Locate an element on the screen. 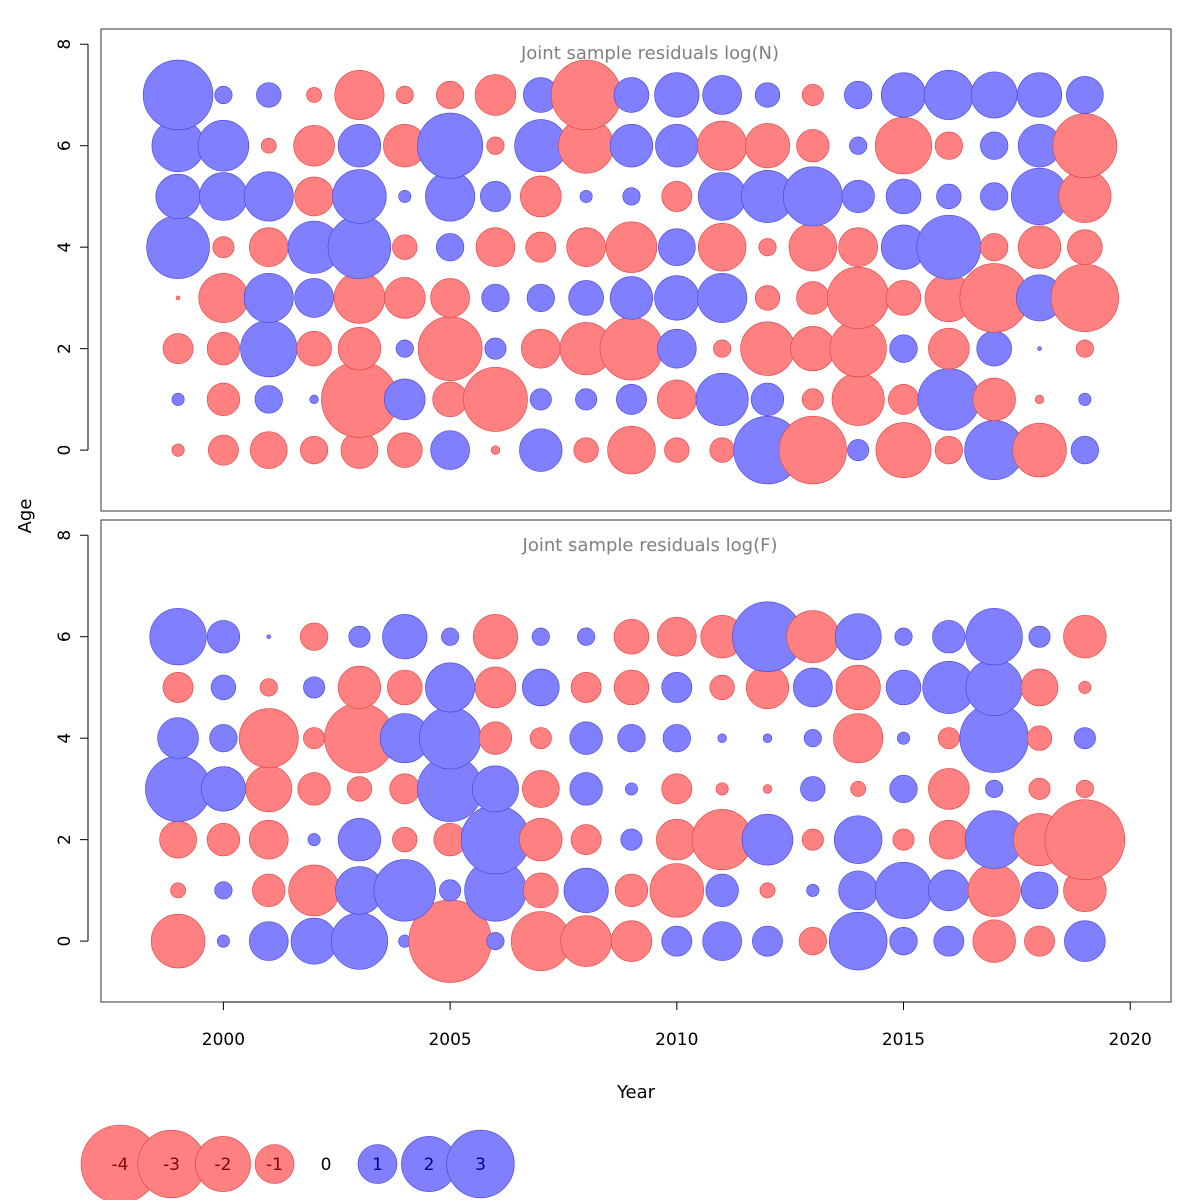 The height and width of the screenshot is (1200, 1200). legend-bubble is located at coordinates (377, 1164).